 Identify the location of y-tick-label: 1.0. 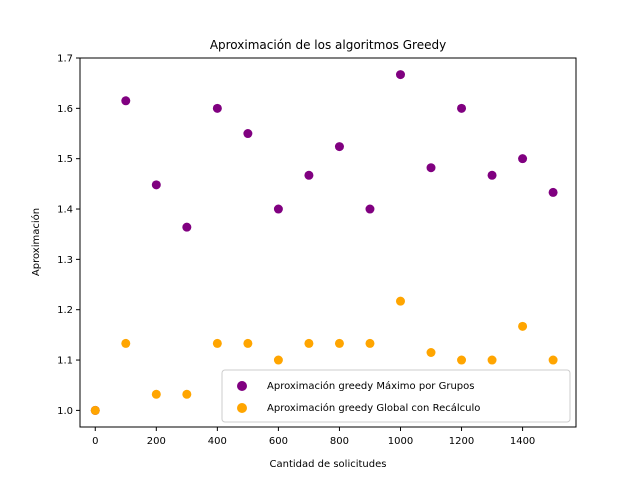
(65, 411).